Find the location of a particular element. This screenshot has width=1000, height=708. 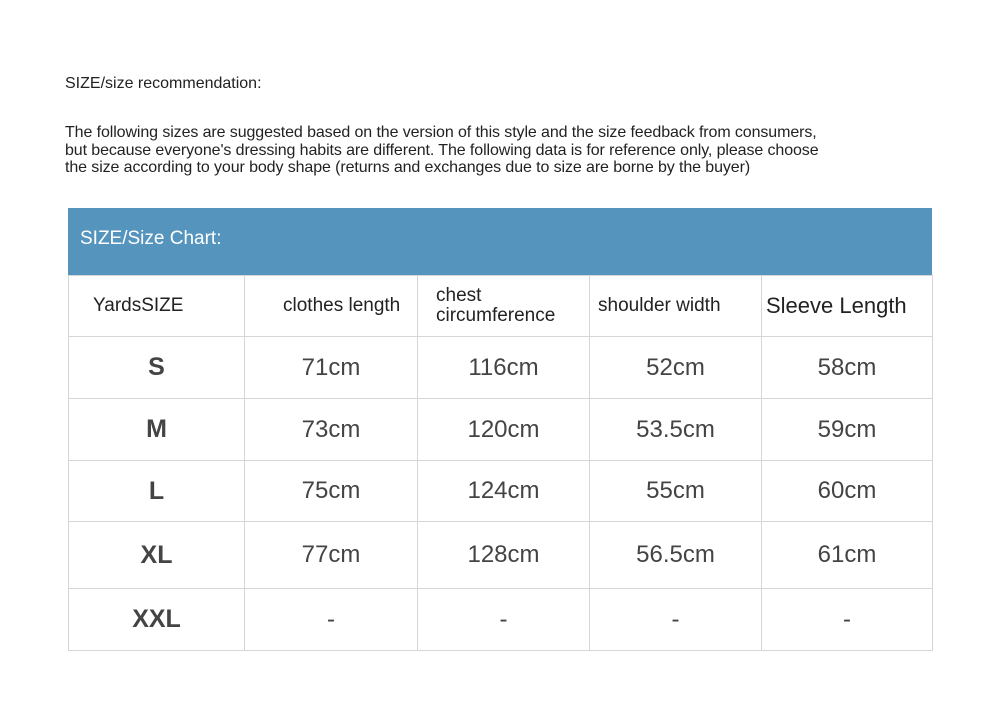

table-row: XL 77cm 128cm 56.5cm 61cm is located at coordinates (500, 555).